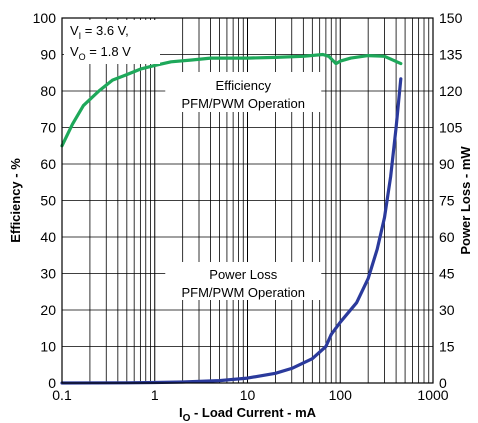 The height and width of the screenshot is (423, 478). I want to click on power-loss-label: Power Loss, so click(243, 274).